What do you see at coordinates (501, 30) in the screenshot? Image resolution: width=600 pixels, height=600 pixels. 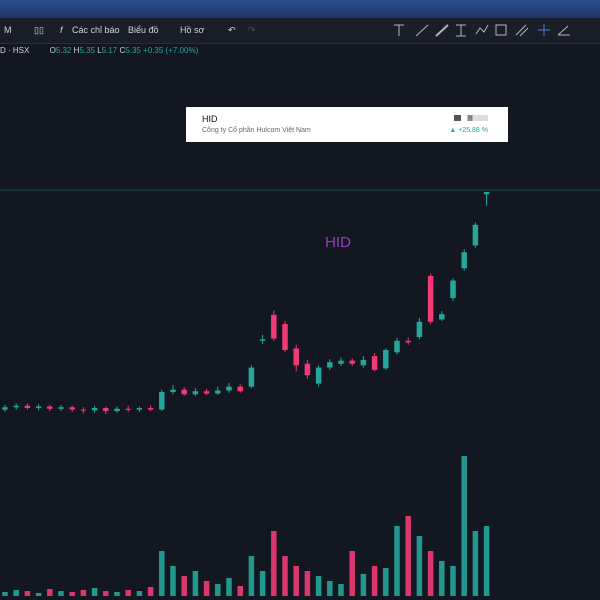 I see `rect-tool` at bounding box center [501, 30].